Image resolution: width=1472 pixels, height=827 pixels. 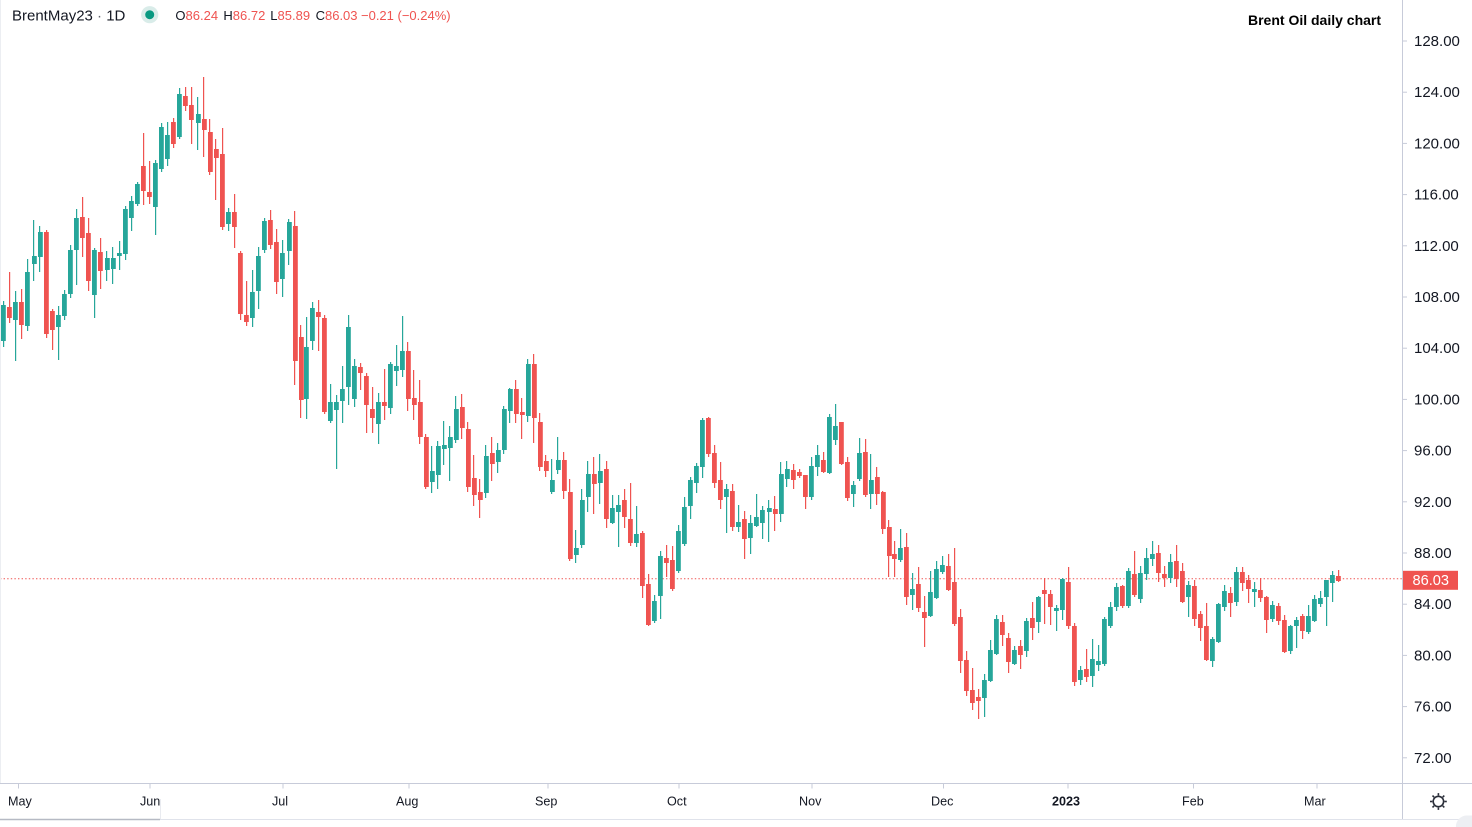 What do you see at coordinates (1433, 553) in the screenshot?
I see `svg-text: 88.00` at bounding box center [1433, 553].